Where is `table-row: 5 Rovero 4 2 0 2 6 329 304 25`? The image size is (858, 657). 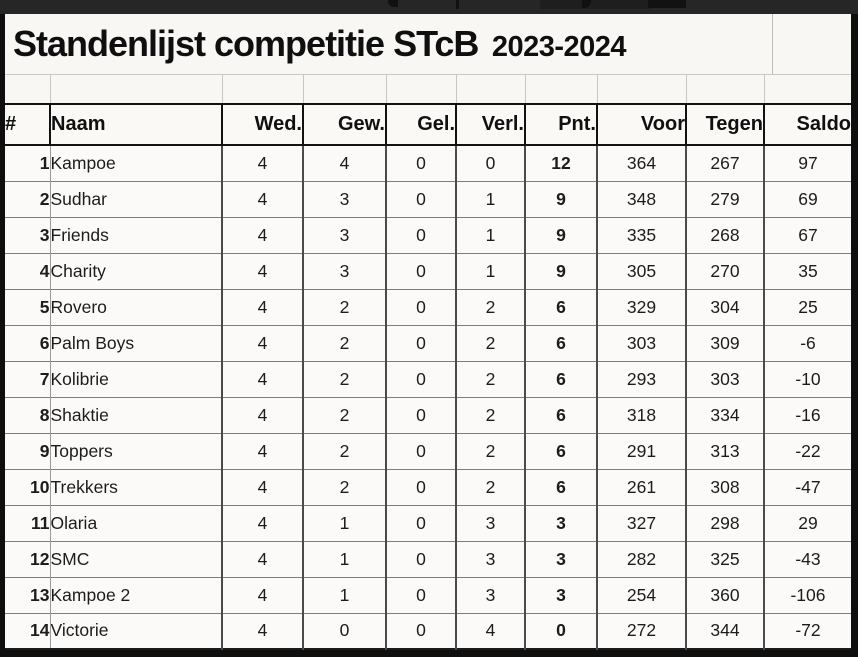 table-row: 5 Rovero 4 2 0 2 6 329 304 25 is located at coordinates (428, 306).